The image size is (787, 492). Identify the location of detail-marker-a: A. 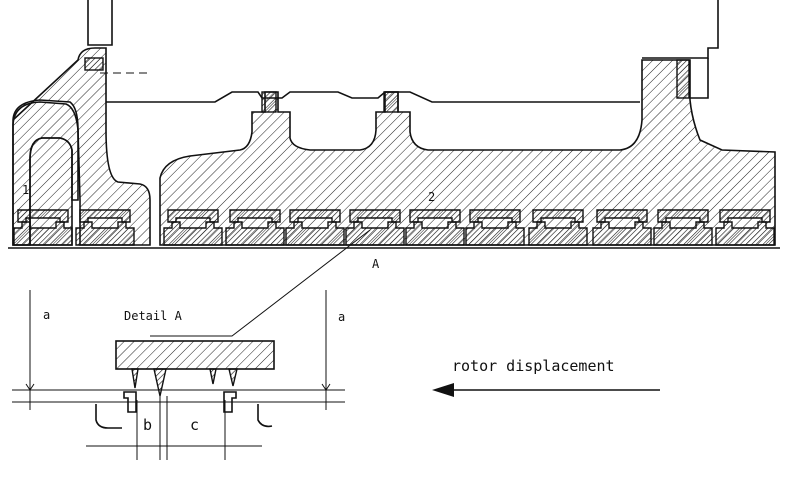
(376, 264).